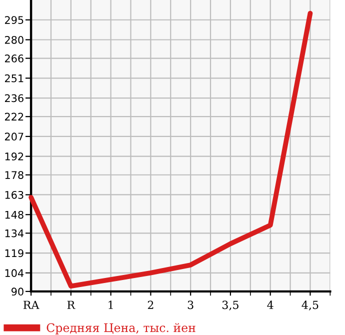 Image resolution: width=345 pixels, height=335 pixels. What do you see at coordinates (14, 156) in the screenshot?
I see `y-tick-label: 192` at bounding box center [14, 156].